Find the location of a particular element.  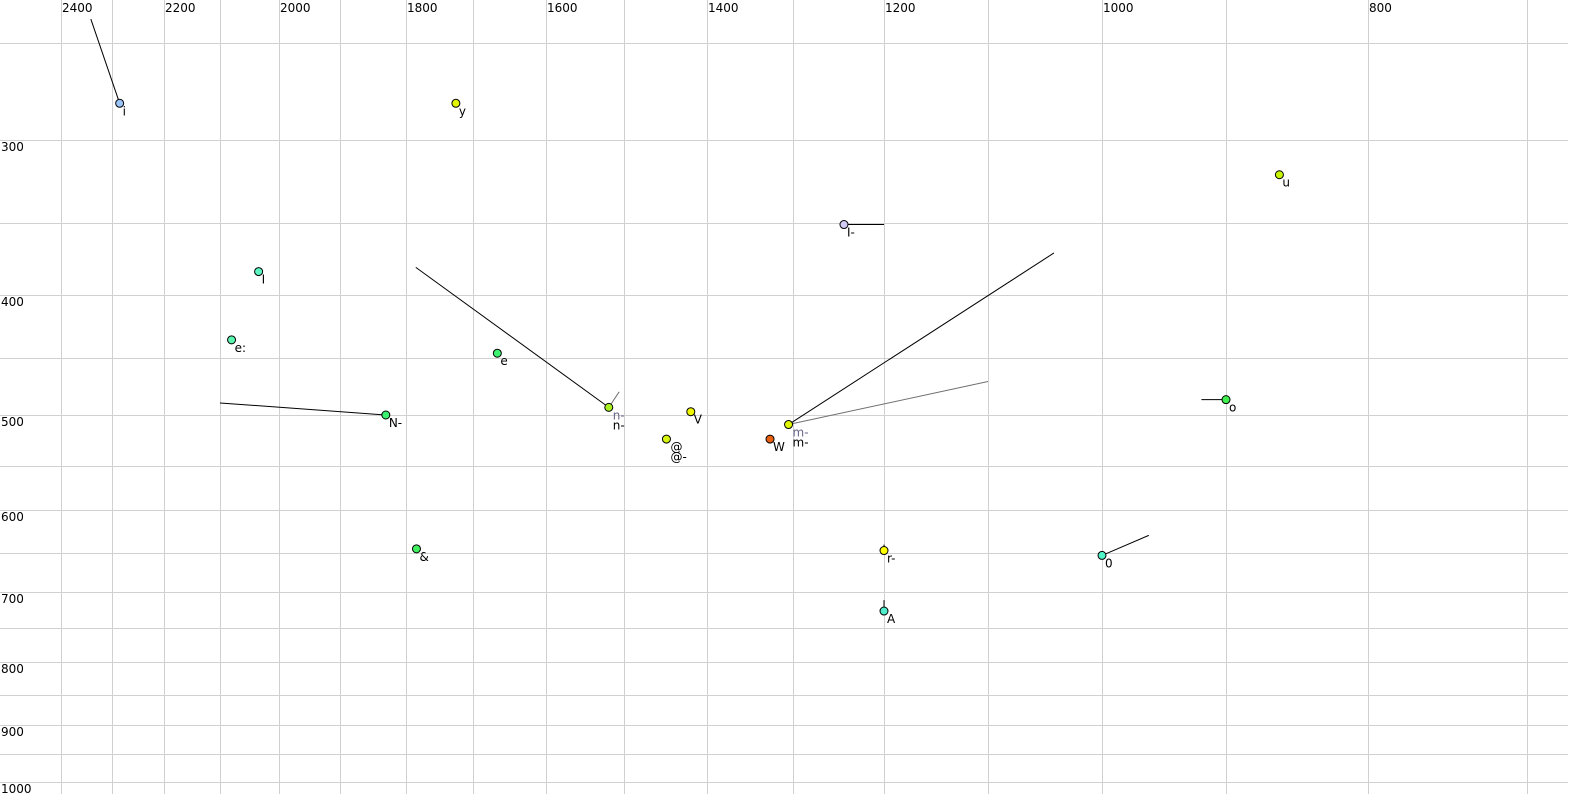

point-label: i is located at coordinates (124, 111).